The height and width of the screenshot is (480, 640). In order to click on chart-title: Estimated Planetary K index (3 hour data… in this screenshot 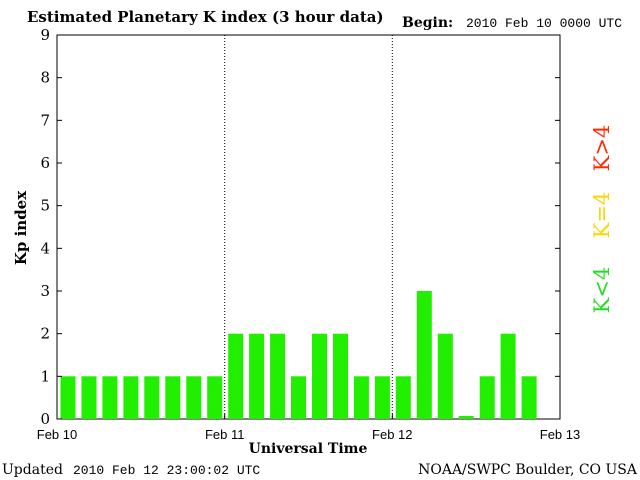, I will do `click(205, 17)`.